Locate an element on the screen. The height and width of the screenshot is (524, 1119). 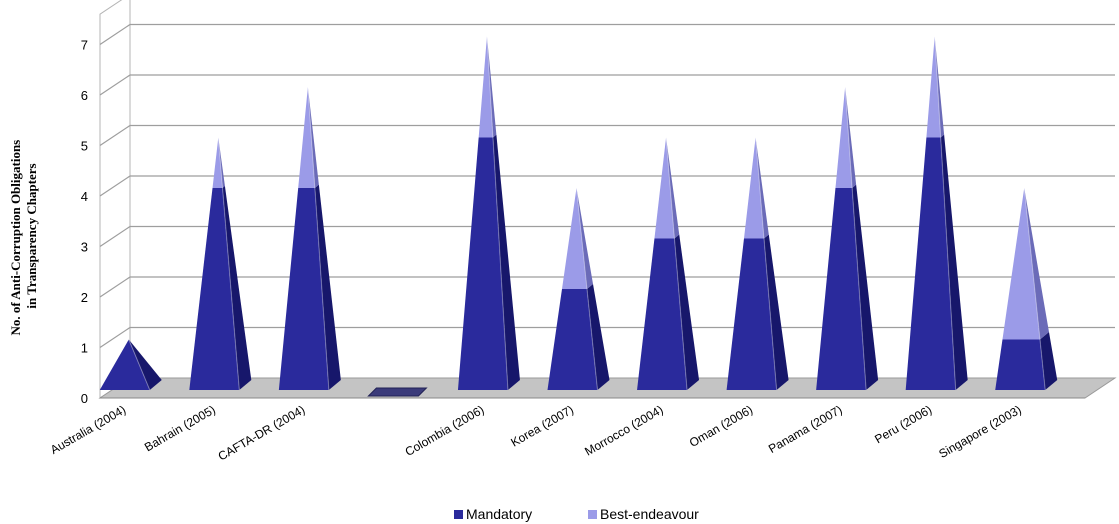
legend-label-best-endeavour: Best-endeavour is located at coordinates (649, 514).